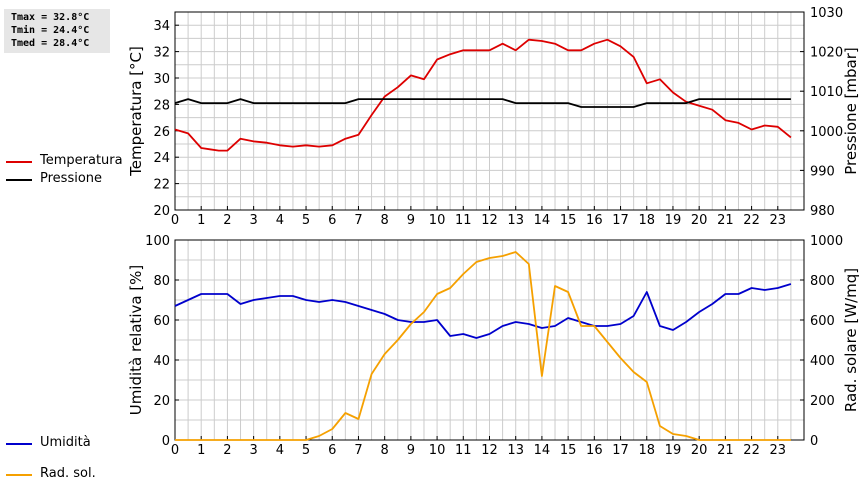 The width and height of the screenshot is (860, 484). Describe the element at coordinates (822, 361) in the screenshot. I see `y2-tick-label: 400` at that location.